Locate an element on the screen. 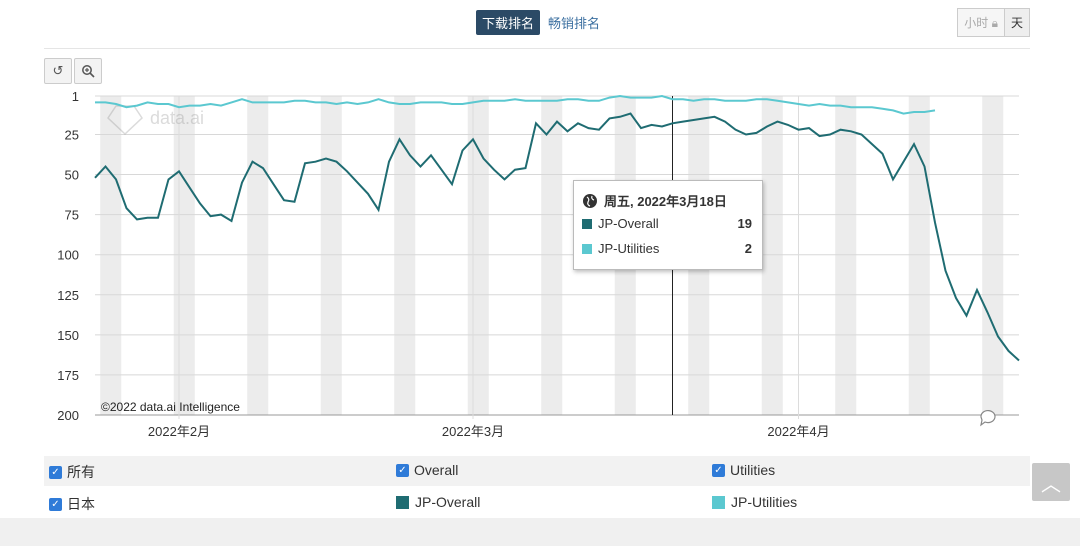  y-tick-label: 25 is located at coordinates (72, 134).